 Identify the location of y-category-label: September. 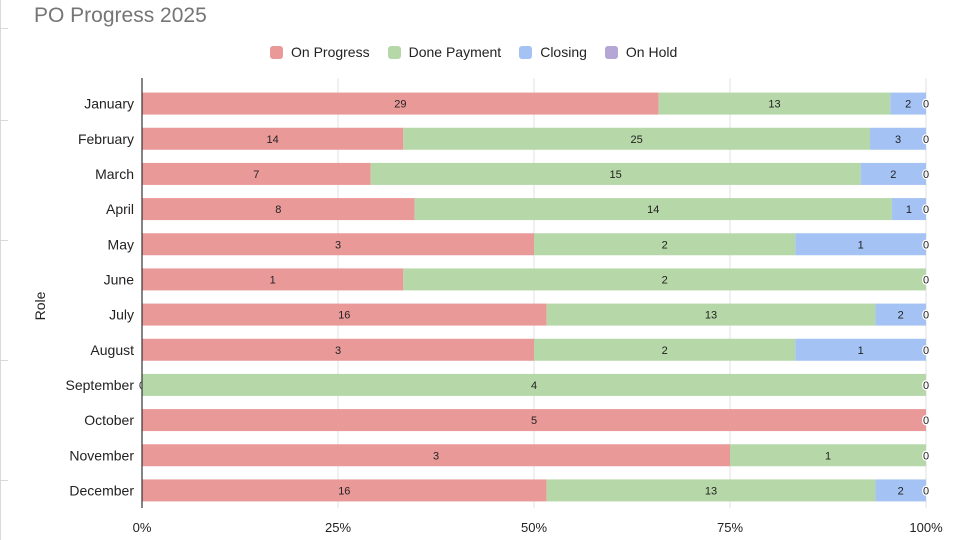
(100, 385).